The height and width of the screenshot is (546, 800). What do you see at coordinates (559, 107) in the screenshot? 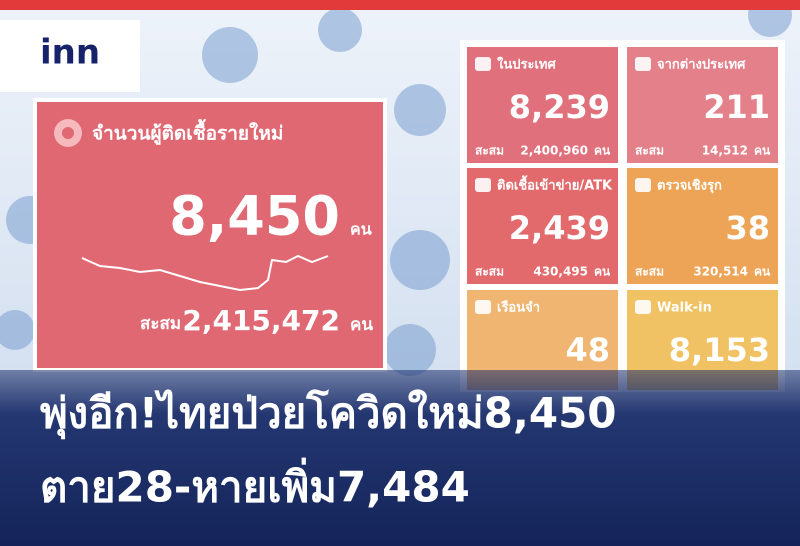
I see `card-value: 8,239` at bounding box center [559, 107].